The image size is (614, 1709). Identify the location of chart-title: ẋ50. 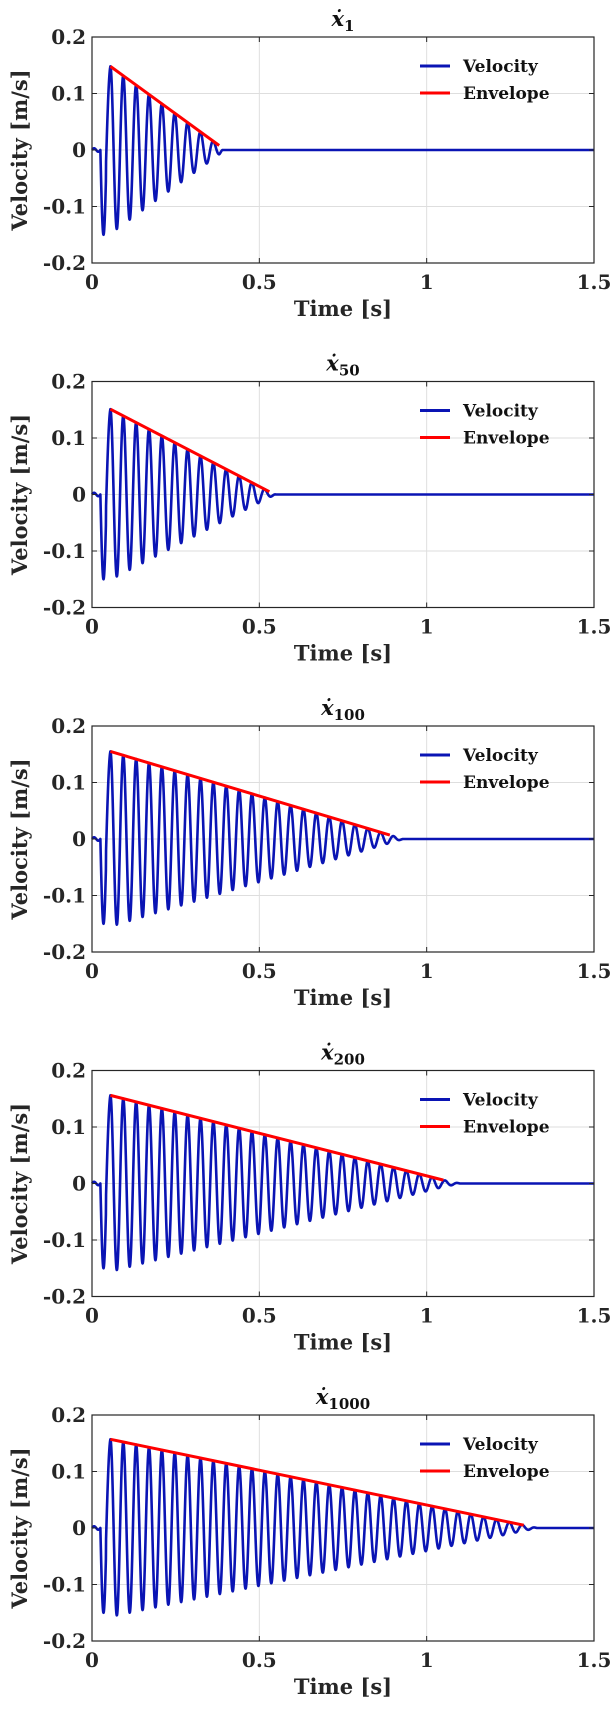
(342, 365).